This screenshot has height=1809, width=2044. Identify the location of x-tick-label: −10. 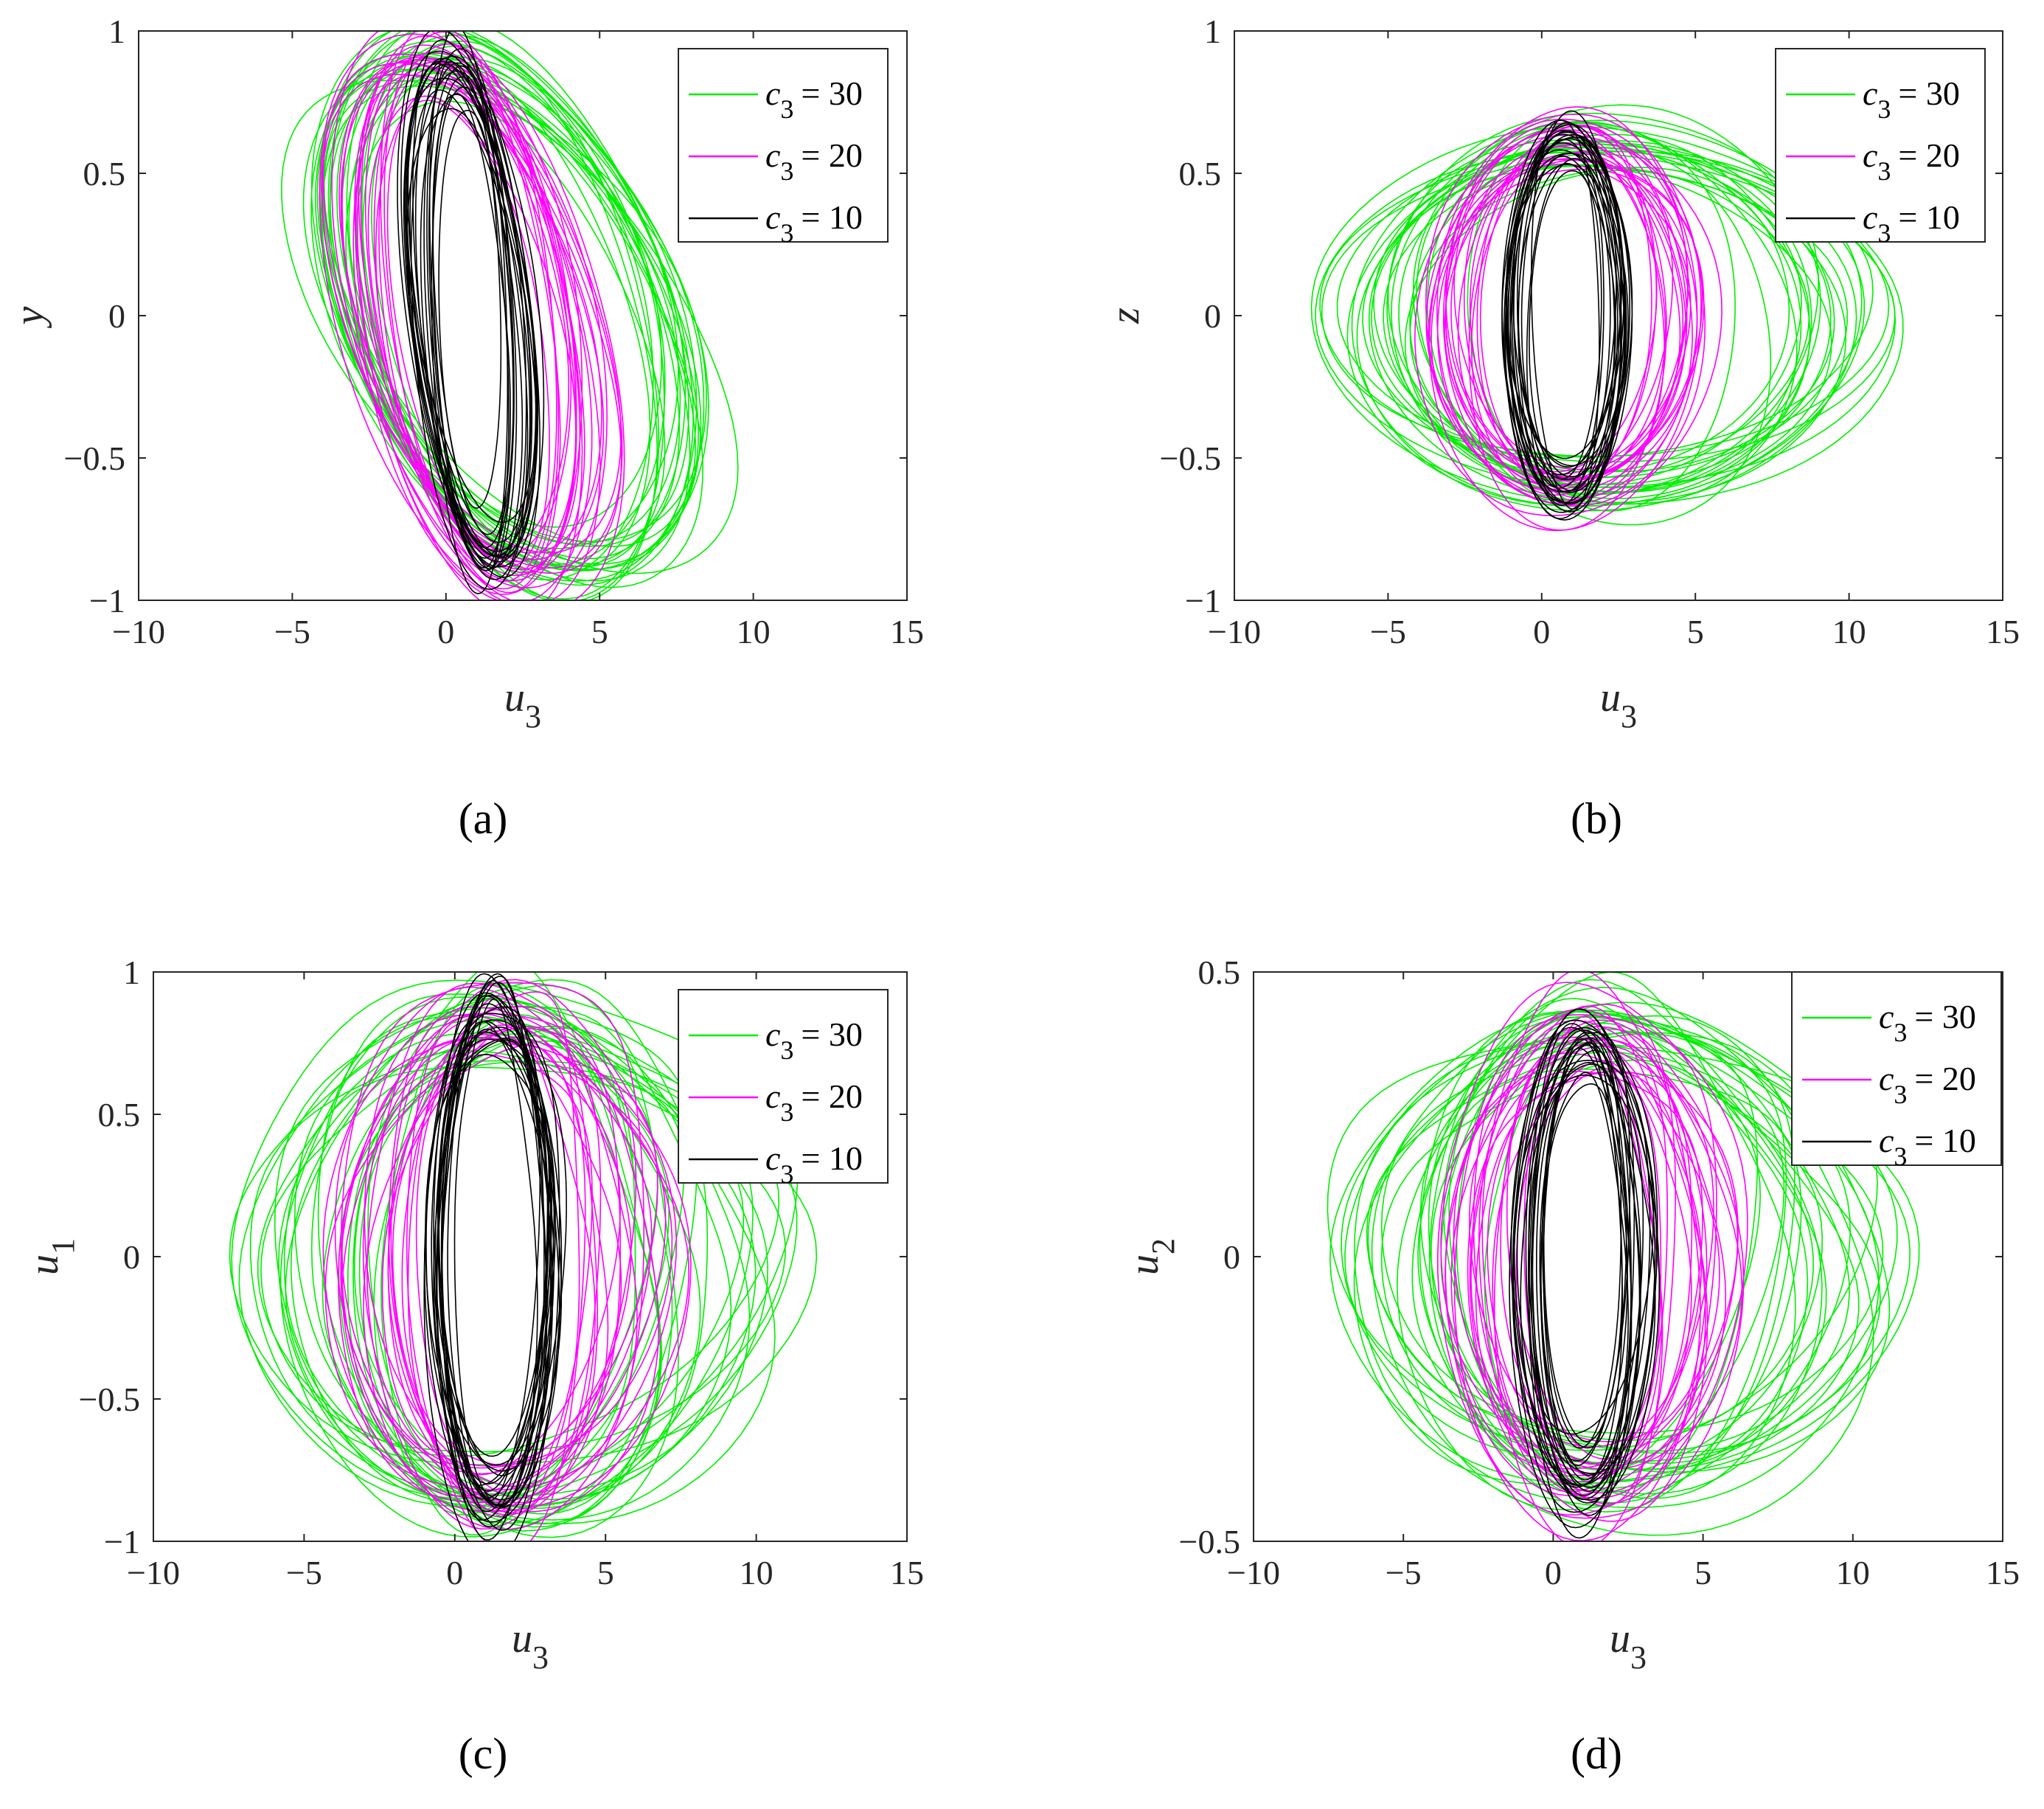
(1253, 1572).